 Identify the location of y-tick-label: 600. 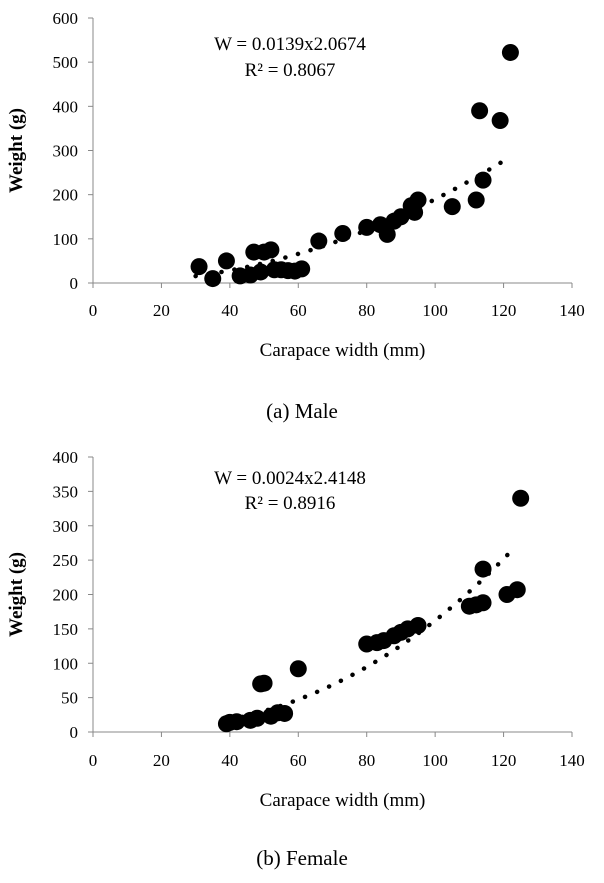
(66, 18).